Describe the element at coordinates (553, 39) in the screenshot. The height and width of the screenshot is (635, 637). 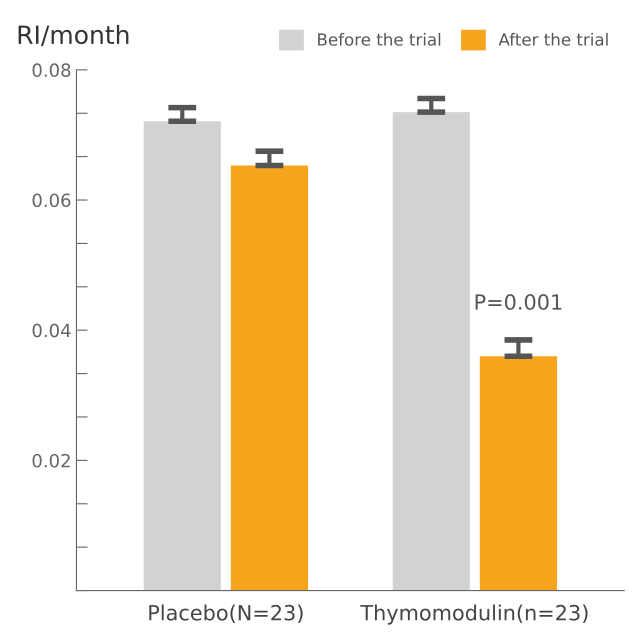
I see `legend-label: After the trial` at that location.